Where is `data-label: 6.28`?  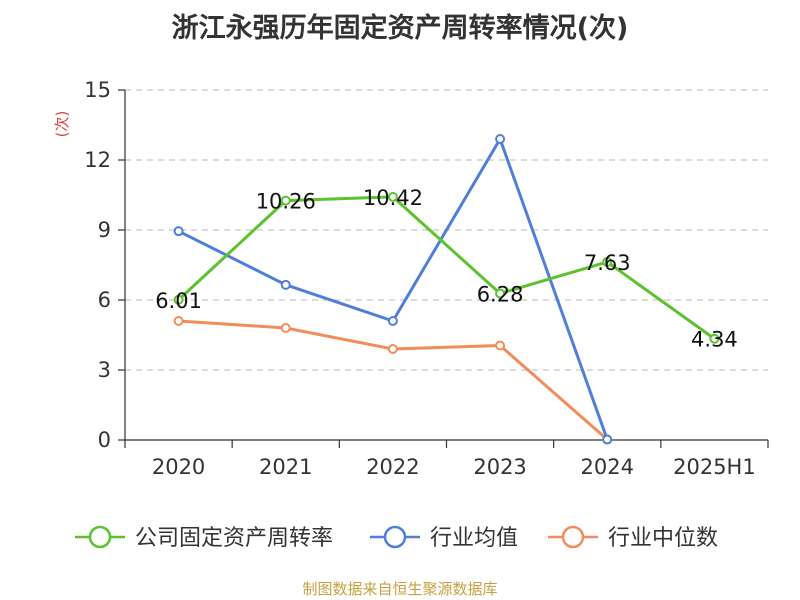 data-label: 6.28 is located at coordinates (500, 294).